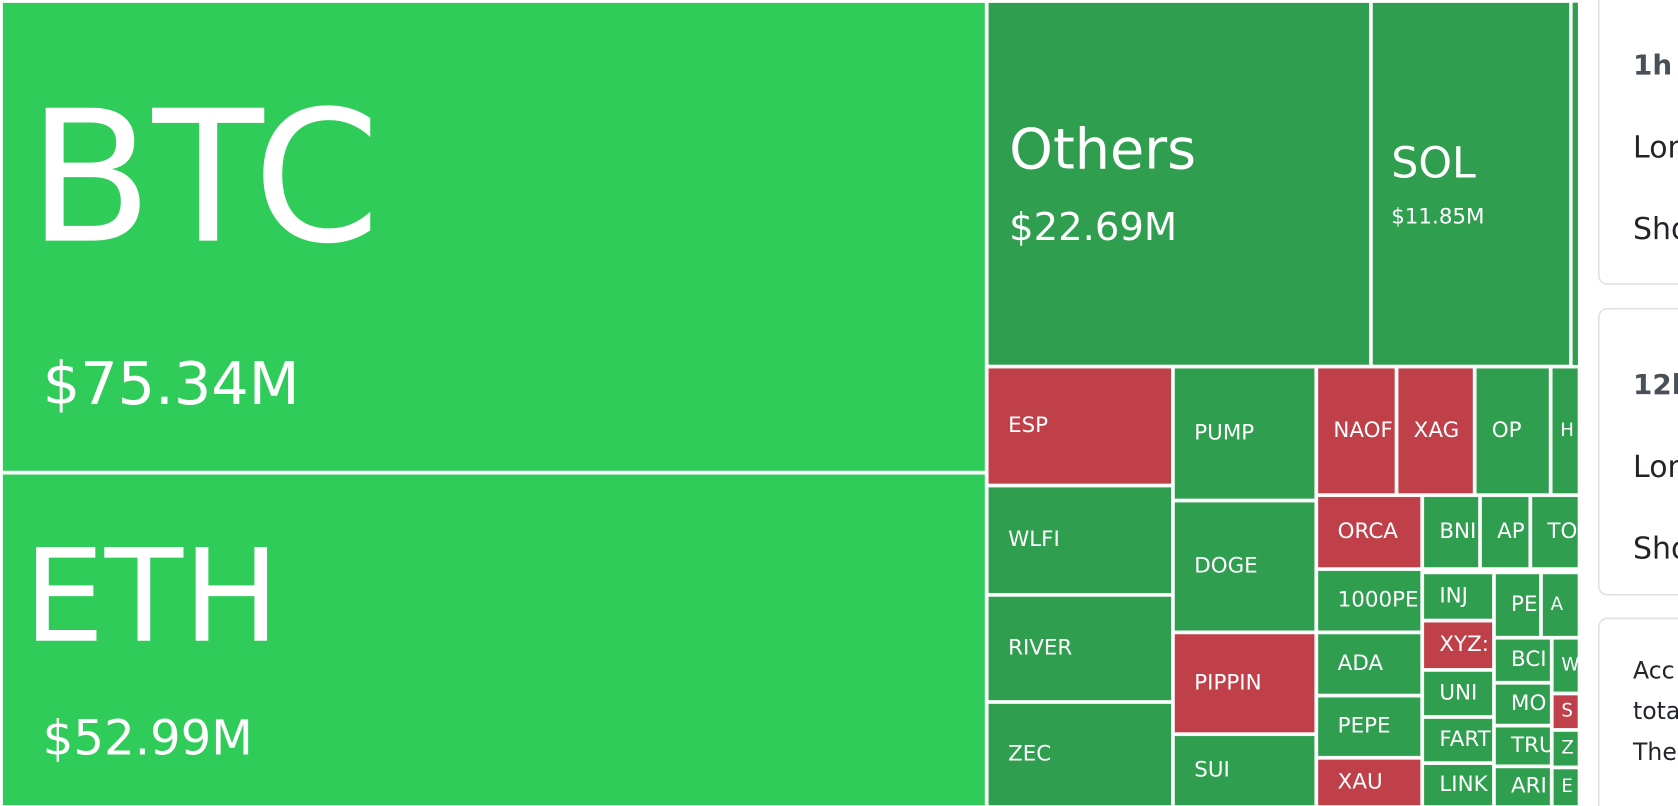 Image resolution: width=1678 pixels, height=806 pixels. I want to click on tile: XYZ:, so click(1458, 645).